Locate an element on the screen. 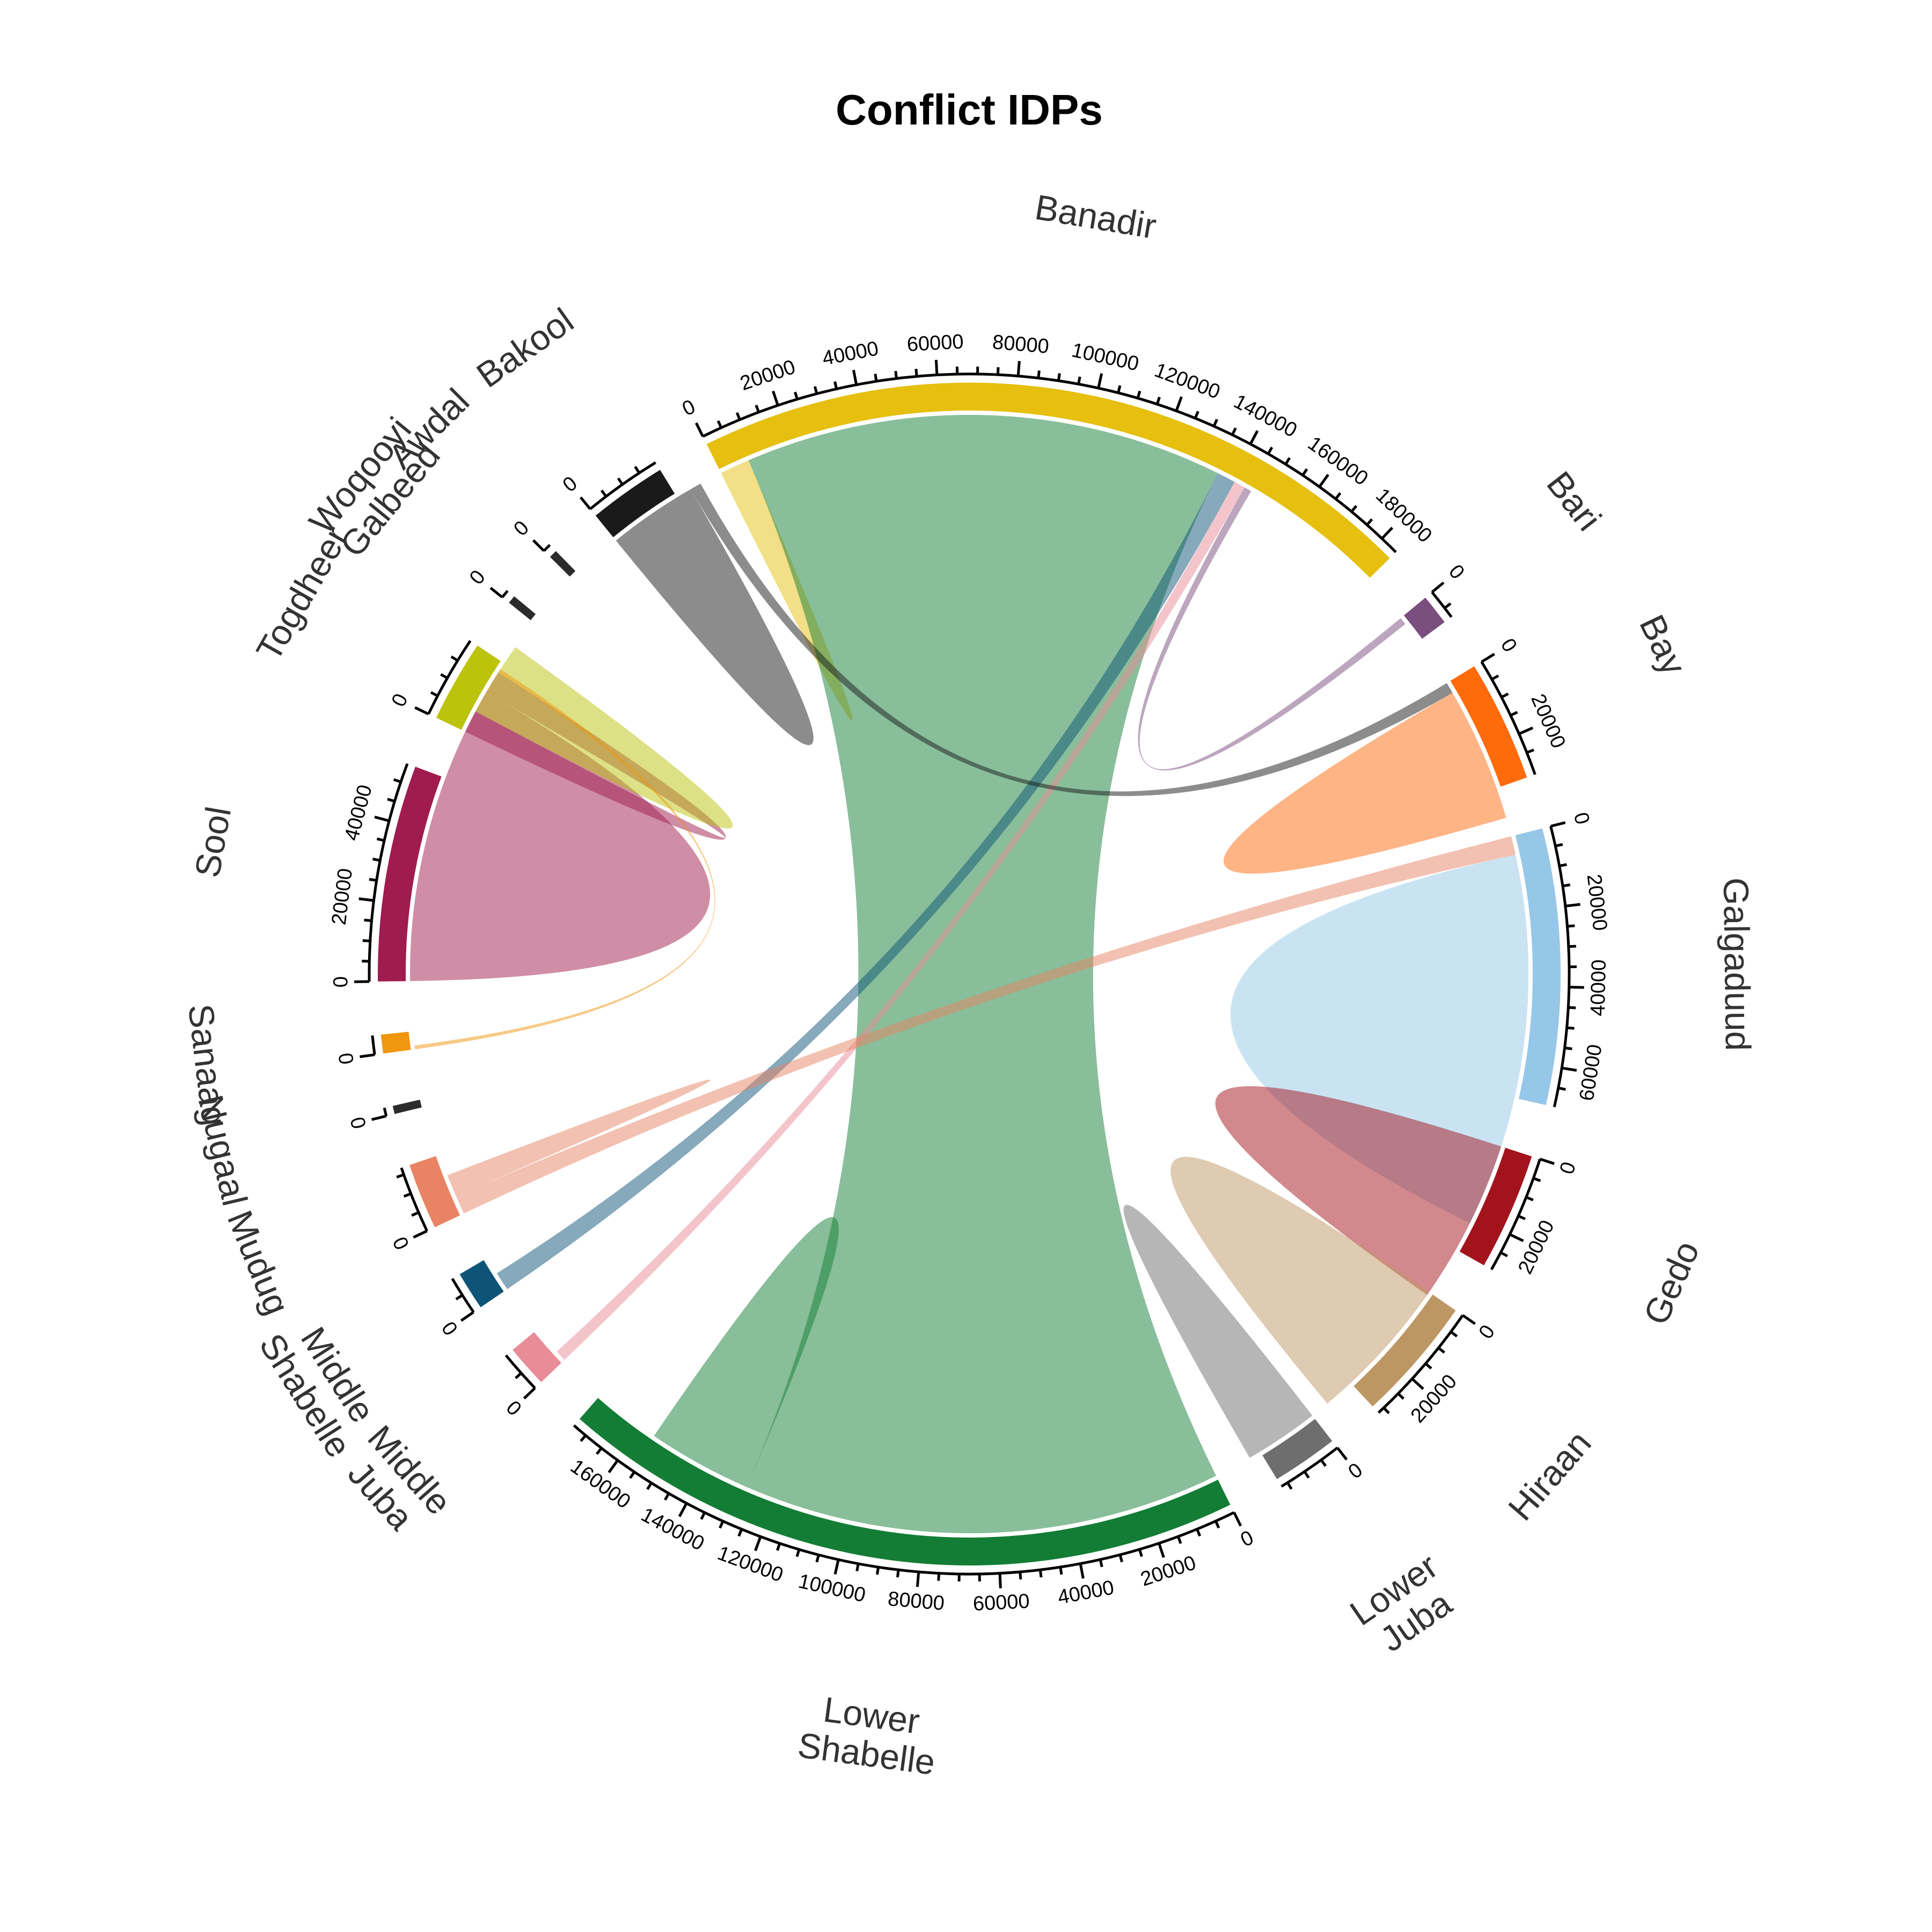  tick-label-awdal: 0 is located at coordinates (521, 529).